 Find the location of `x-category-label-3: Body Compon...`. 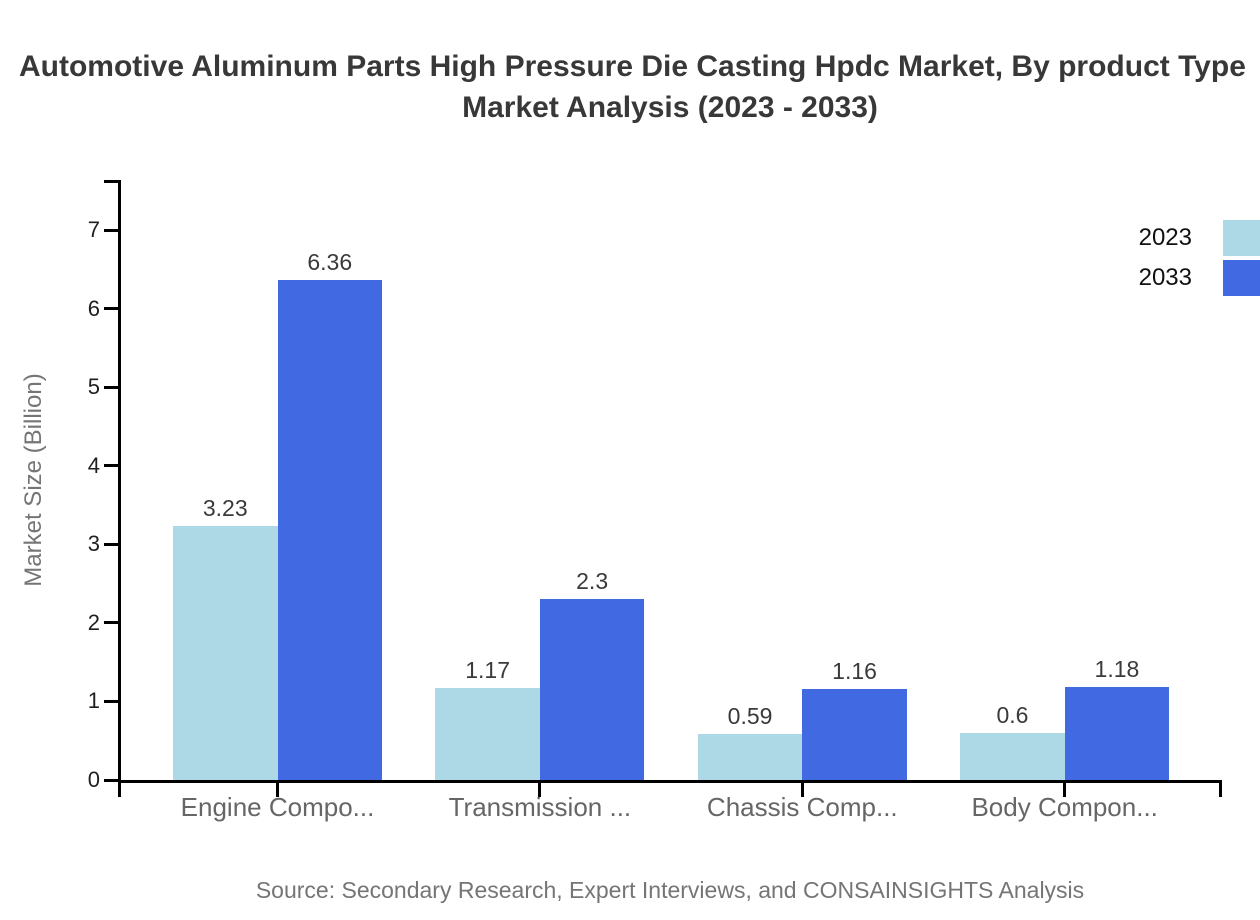

x-category-label-3: Body Compon... is located at coordinates (1064, 807).